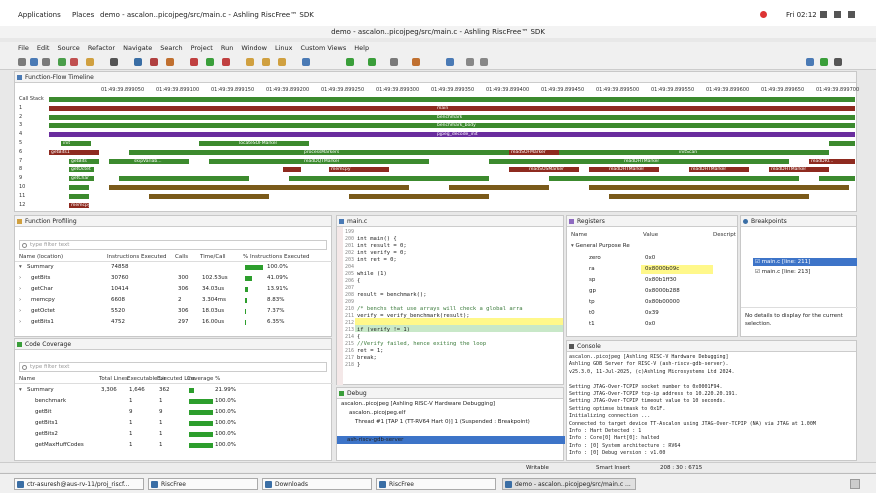 The height and width of the screenshot is (493, 876). What do you see at coordinates (68, 48) in the screenshot?
I see `menu-source: Source` at bounding box center [68, 48].